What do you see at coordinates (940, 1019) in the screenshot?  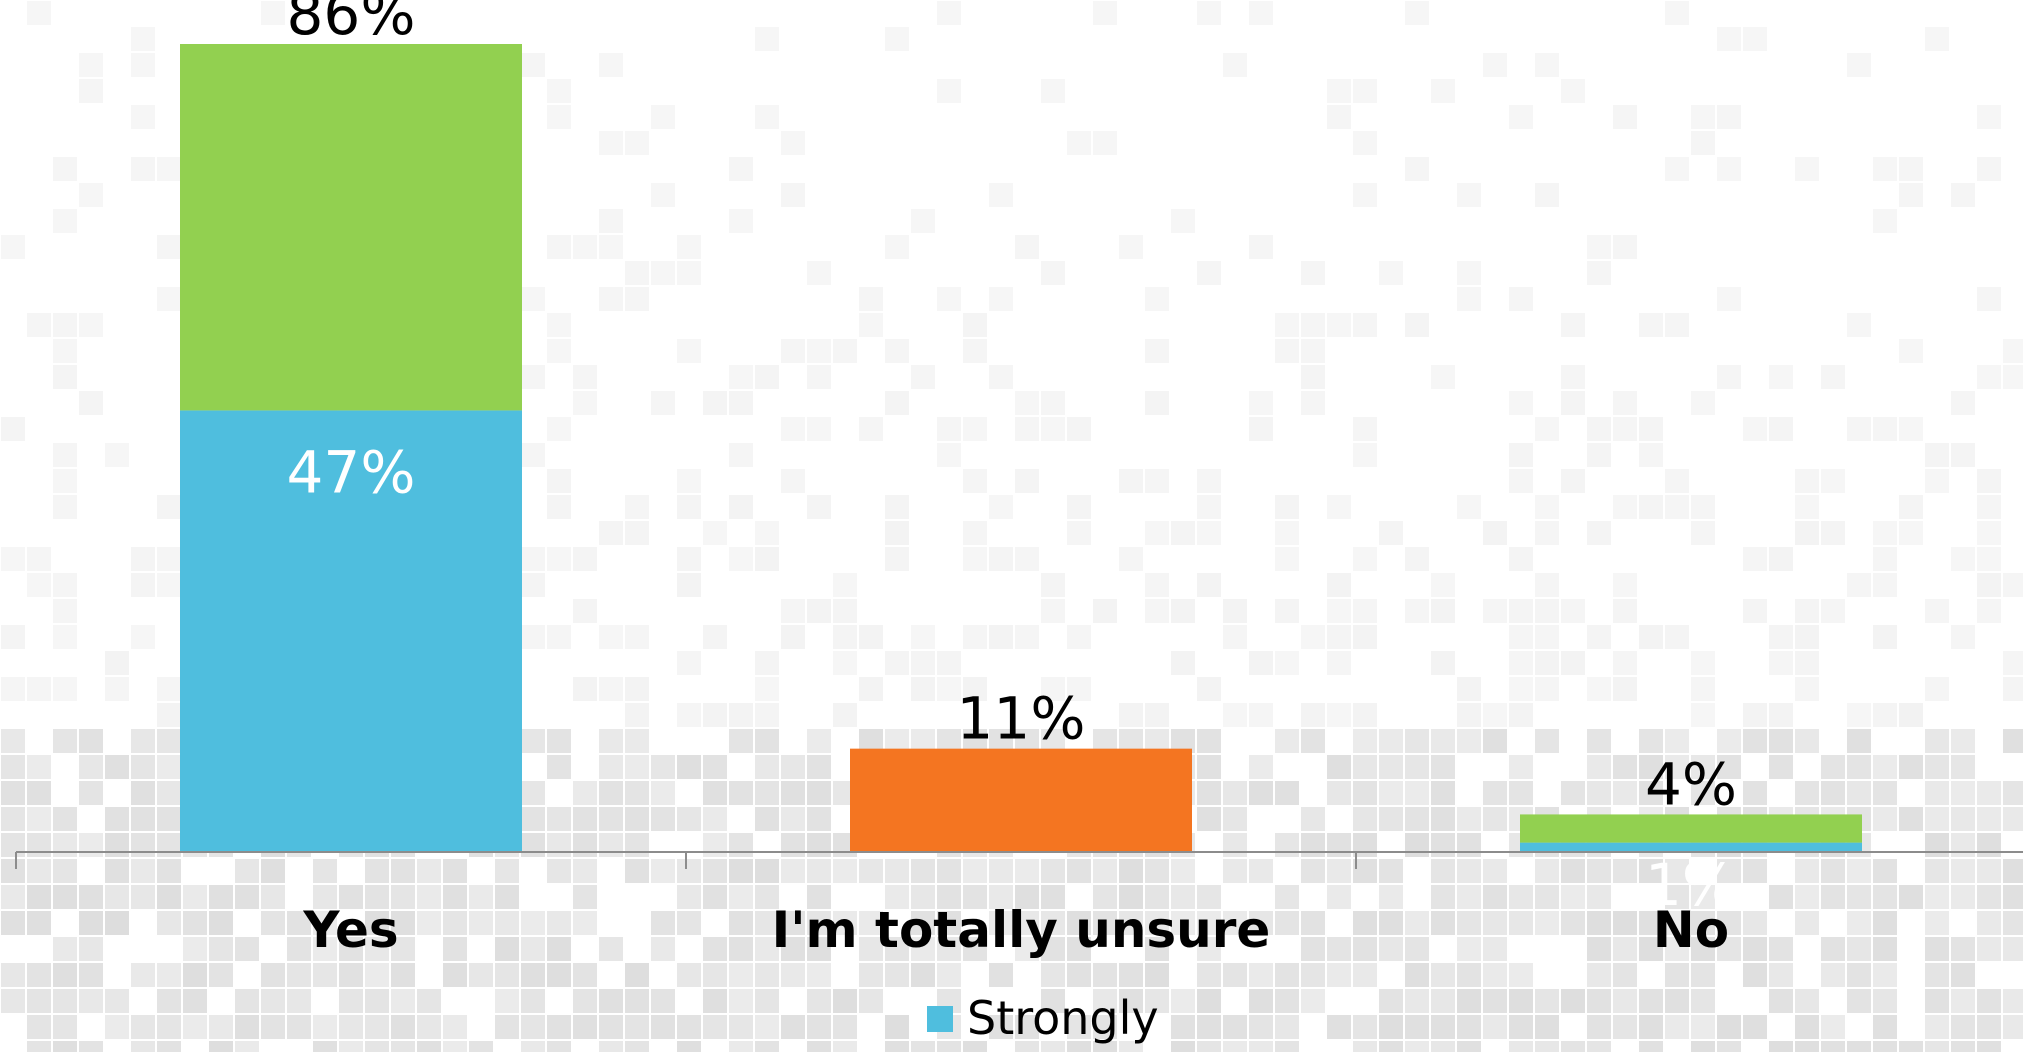 I see `legend-swatch-strongly` at bounding box center [940, 1019].